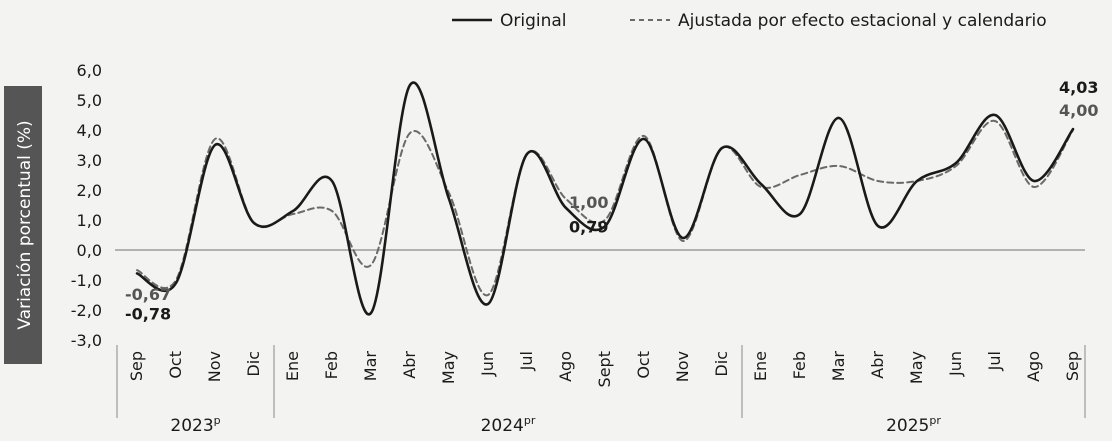 This screenshot has width=1112, height=441. What do you see at coordinates (148, 313) in the screenshot?
I see `data-label: -0,78` at bounding box center [148, 313].